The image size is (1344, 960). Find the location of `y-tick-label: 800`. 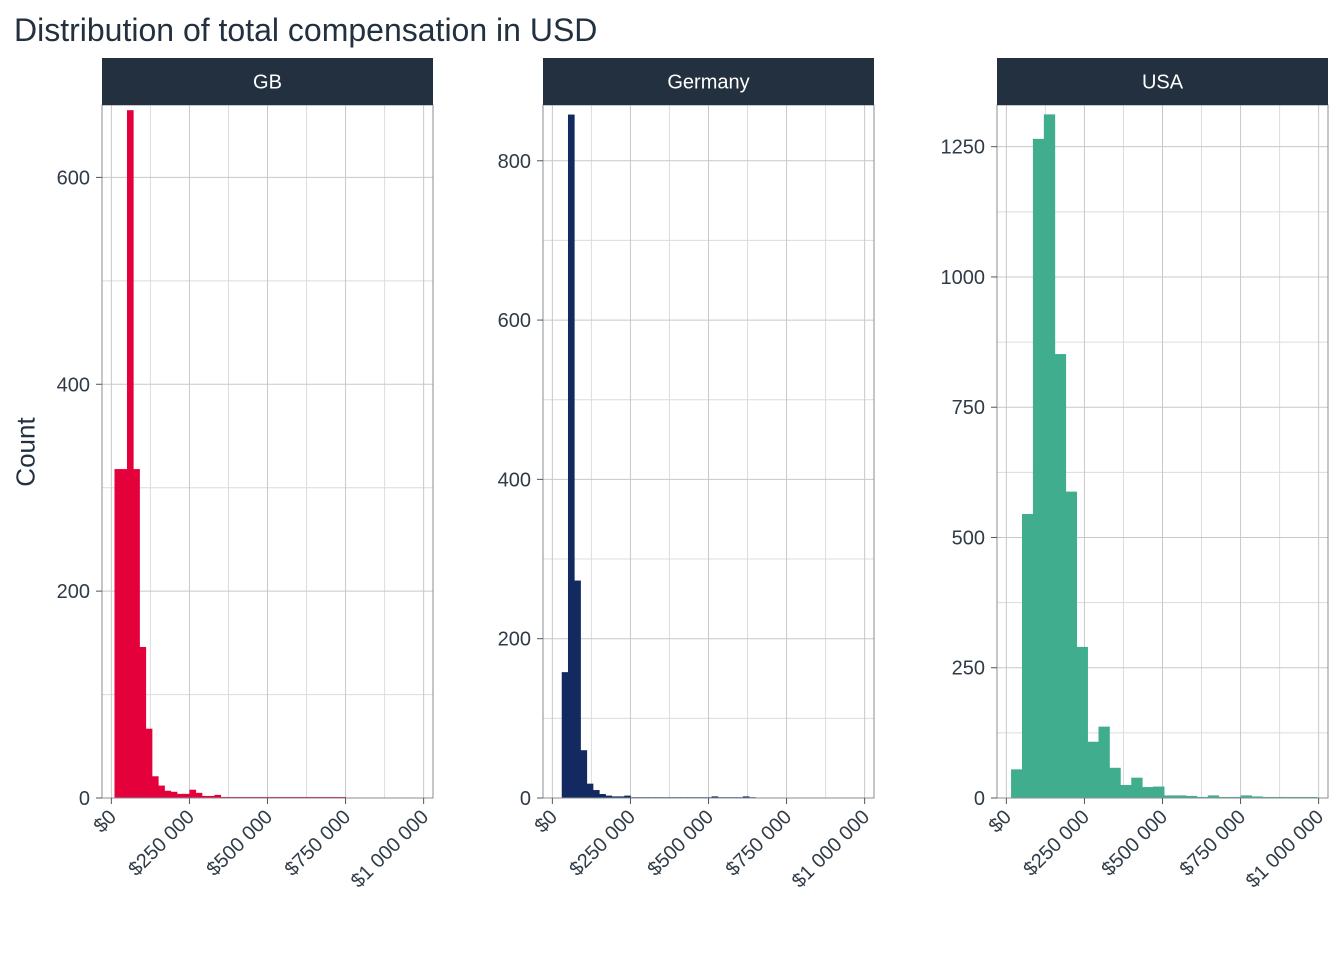

y-tick-label: 800 is located at coordinates (514, 162).